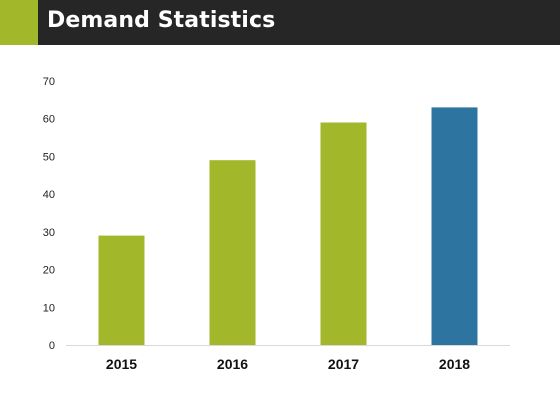  What do you see at coordinates (280, 22) in the screenshot?
I see `title-bar: Demand Statistics` at bounding box center [280, 22].